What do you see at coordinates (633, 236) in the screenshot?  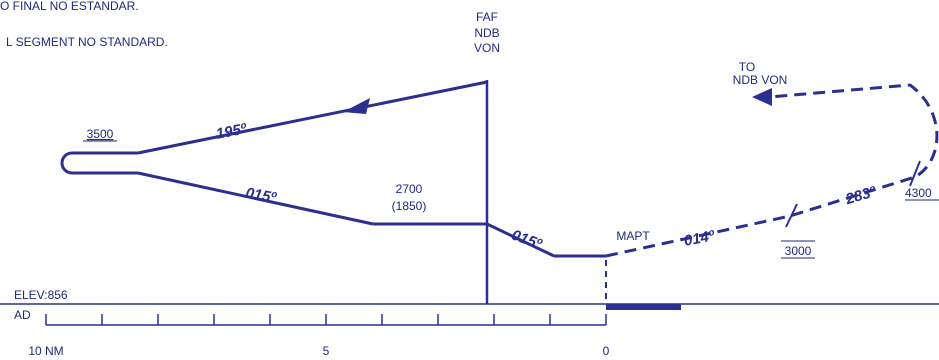 I see `mapt-label: MAPT` at bounding box center [633, 236].